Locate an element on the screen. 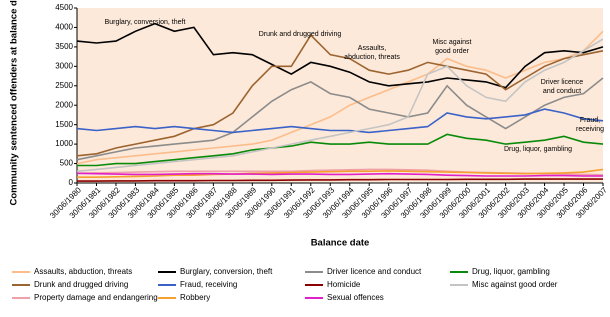  annotation: receiving is located at coordinates (590, 129).